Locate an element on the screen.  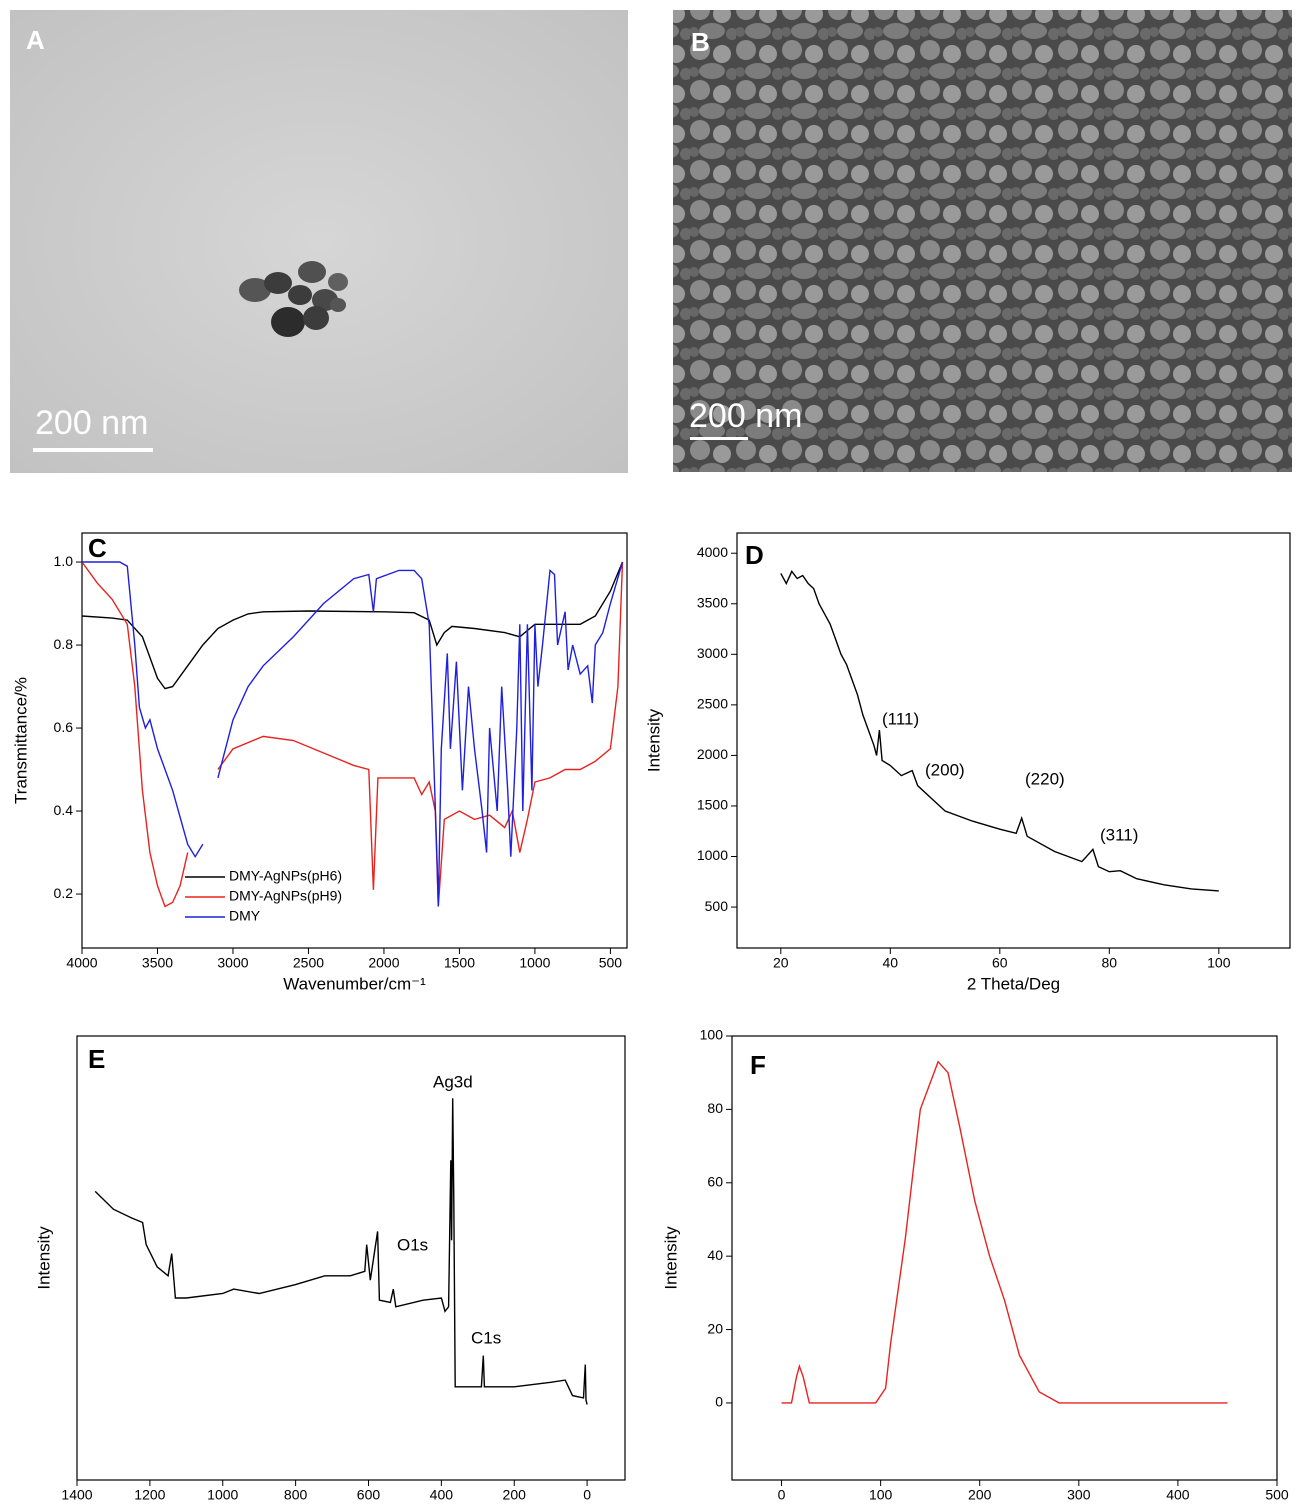
y-tick-label: 20 is located at coordinates (715, 1328).